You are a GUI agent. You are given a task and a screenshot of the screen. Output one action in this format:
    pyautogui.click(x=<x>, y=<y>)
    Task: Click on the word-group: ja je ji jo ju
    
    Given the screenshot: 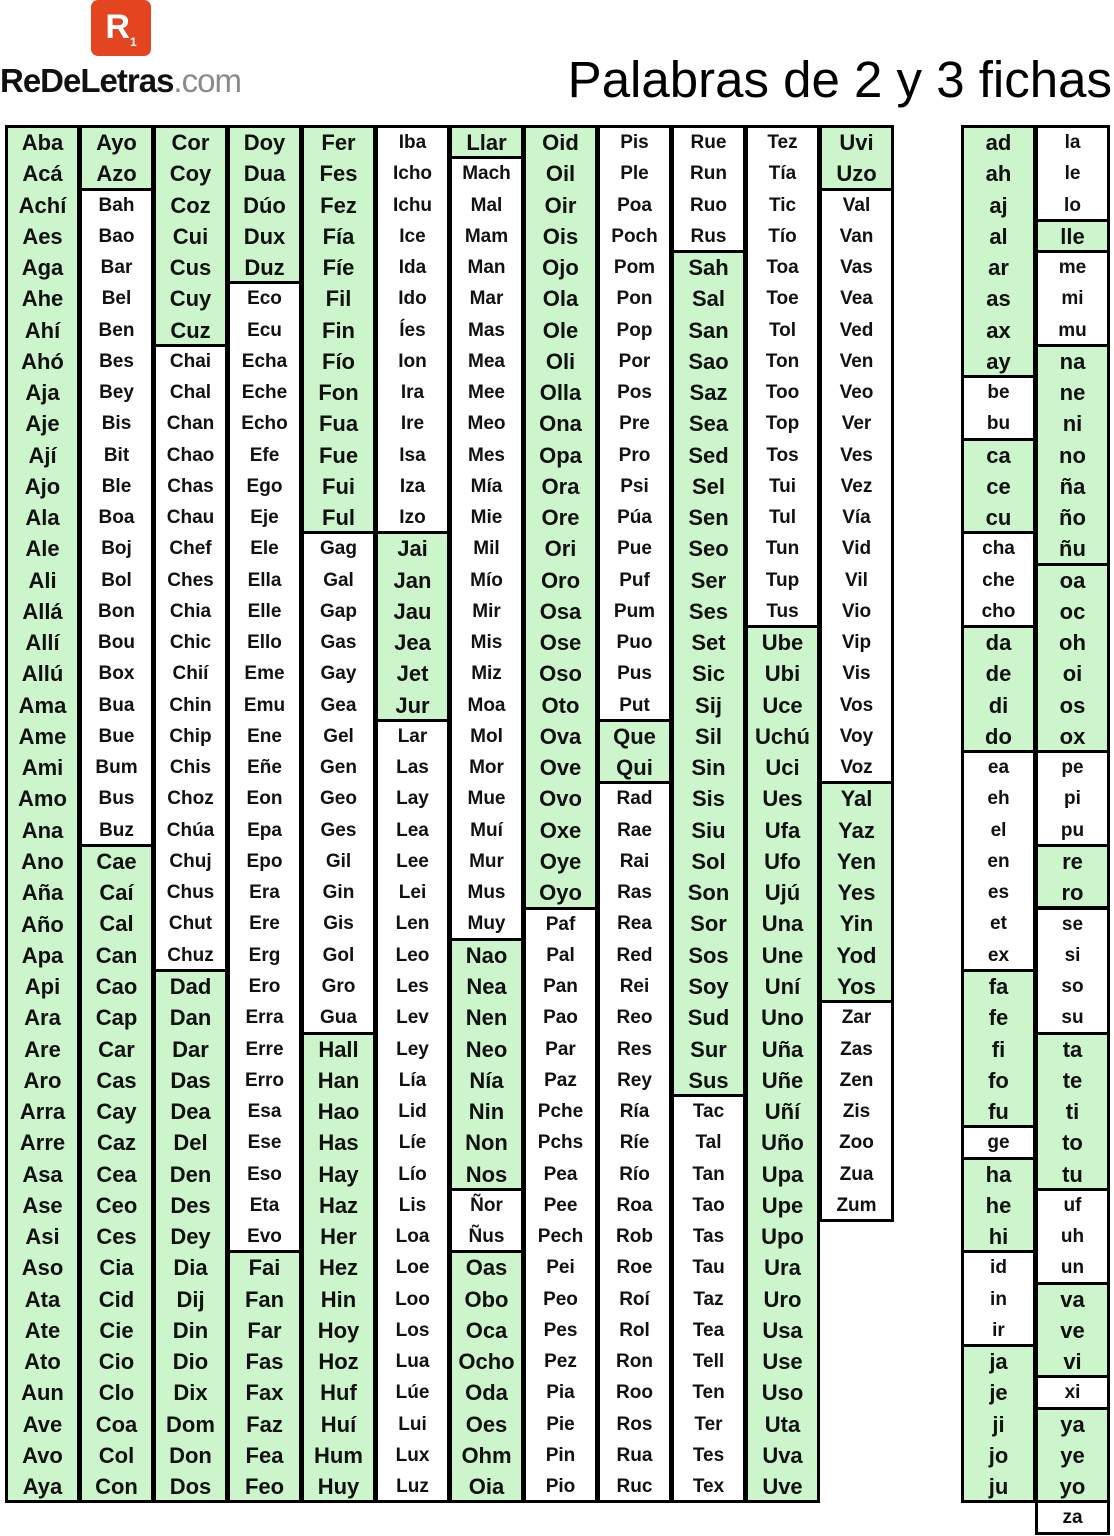 What is the action you would take?
    pyautogui.click(x=998, y=1424)
    